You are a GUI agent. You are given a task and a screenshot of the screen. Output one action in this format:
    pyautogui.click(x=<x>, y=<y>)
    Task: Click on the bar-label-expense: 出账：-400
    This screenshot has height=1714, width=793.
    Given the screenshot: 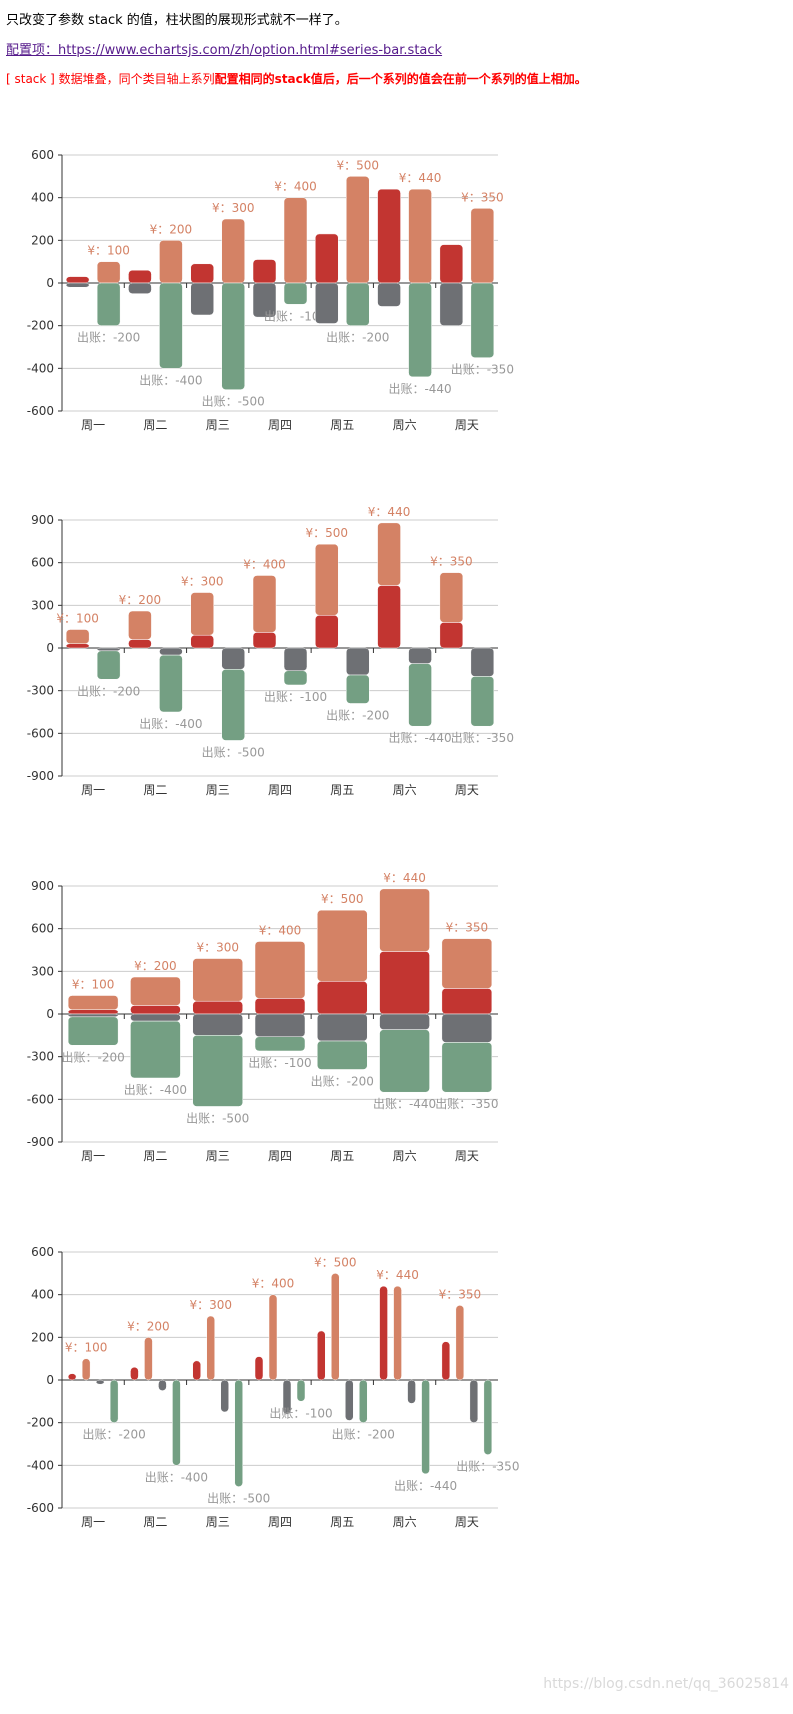 What is the action you would take?
    pyautogui.click(x=176, y=1477)
    